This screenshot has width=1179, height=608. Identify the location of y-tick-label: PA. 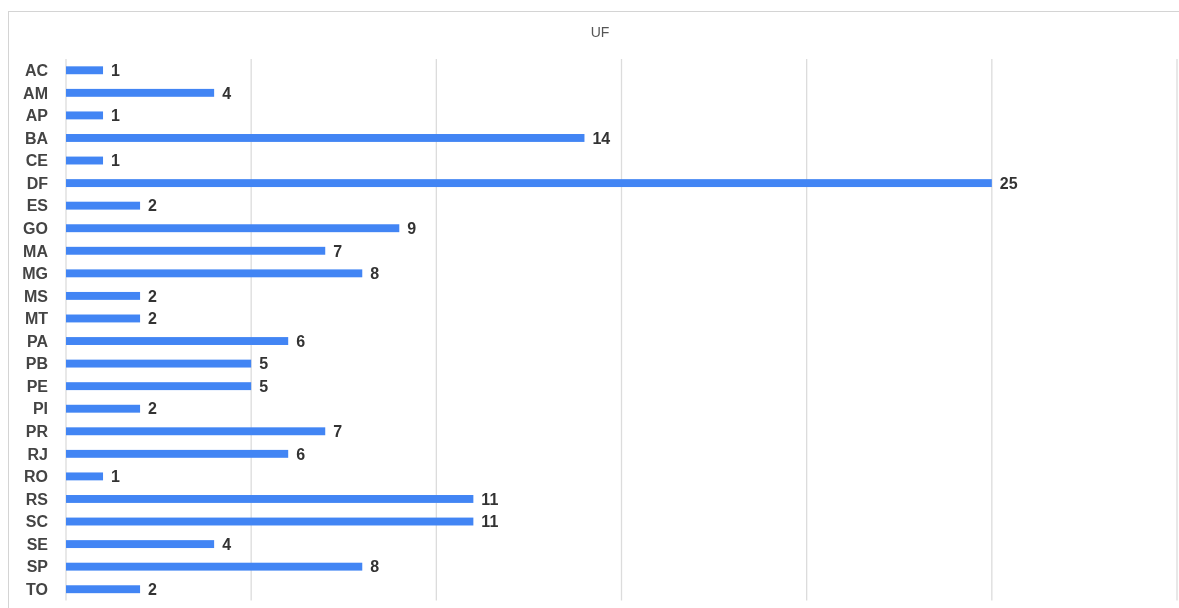
(37, 341).